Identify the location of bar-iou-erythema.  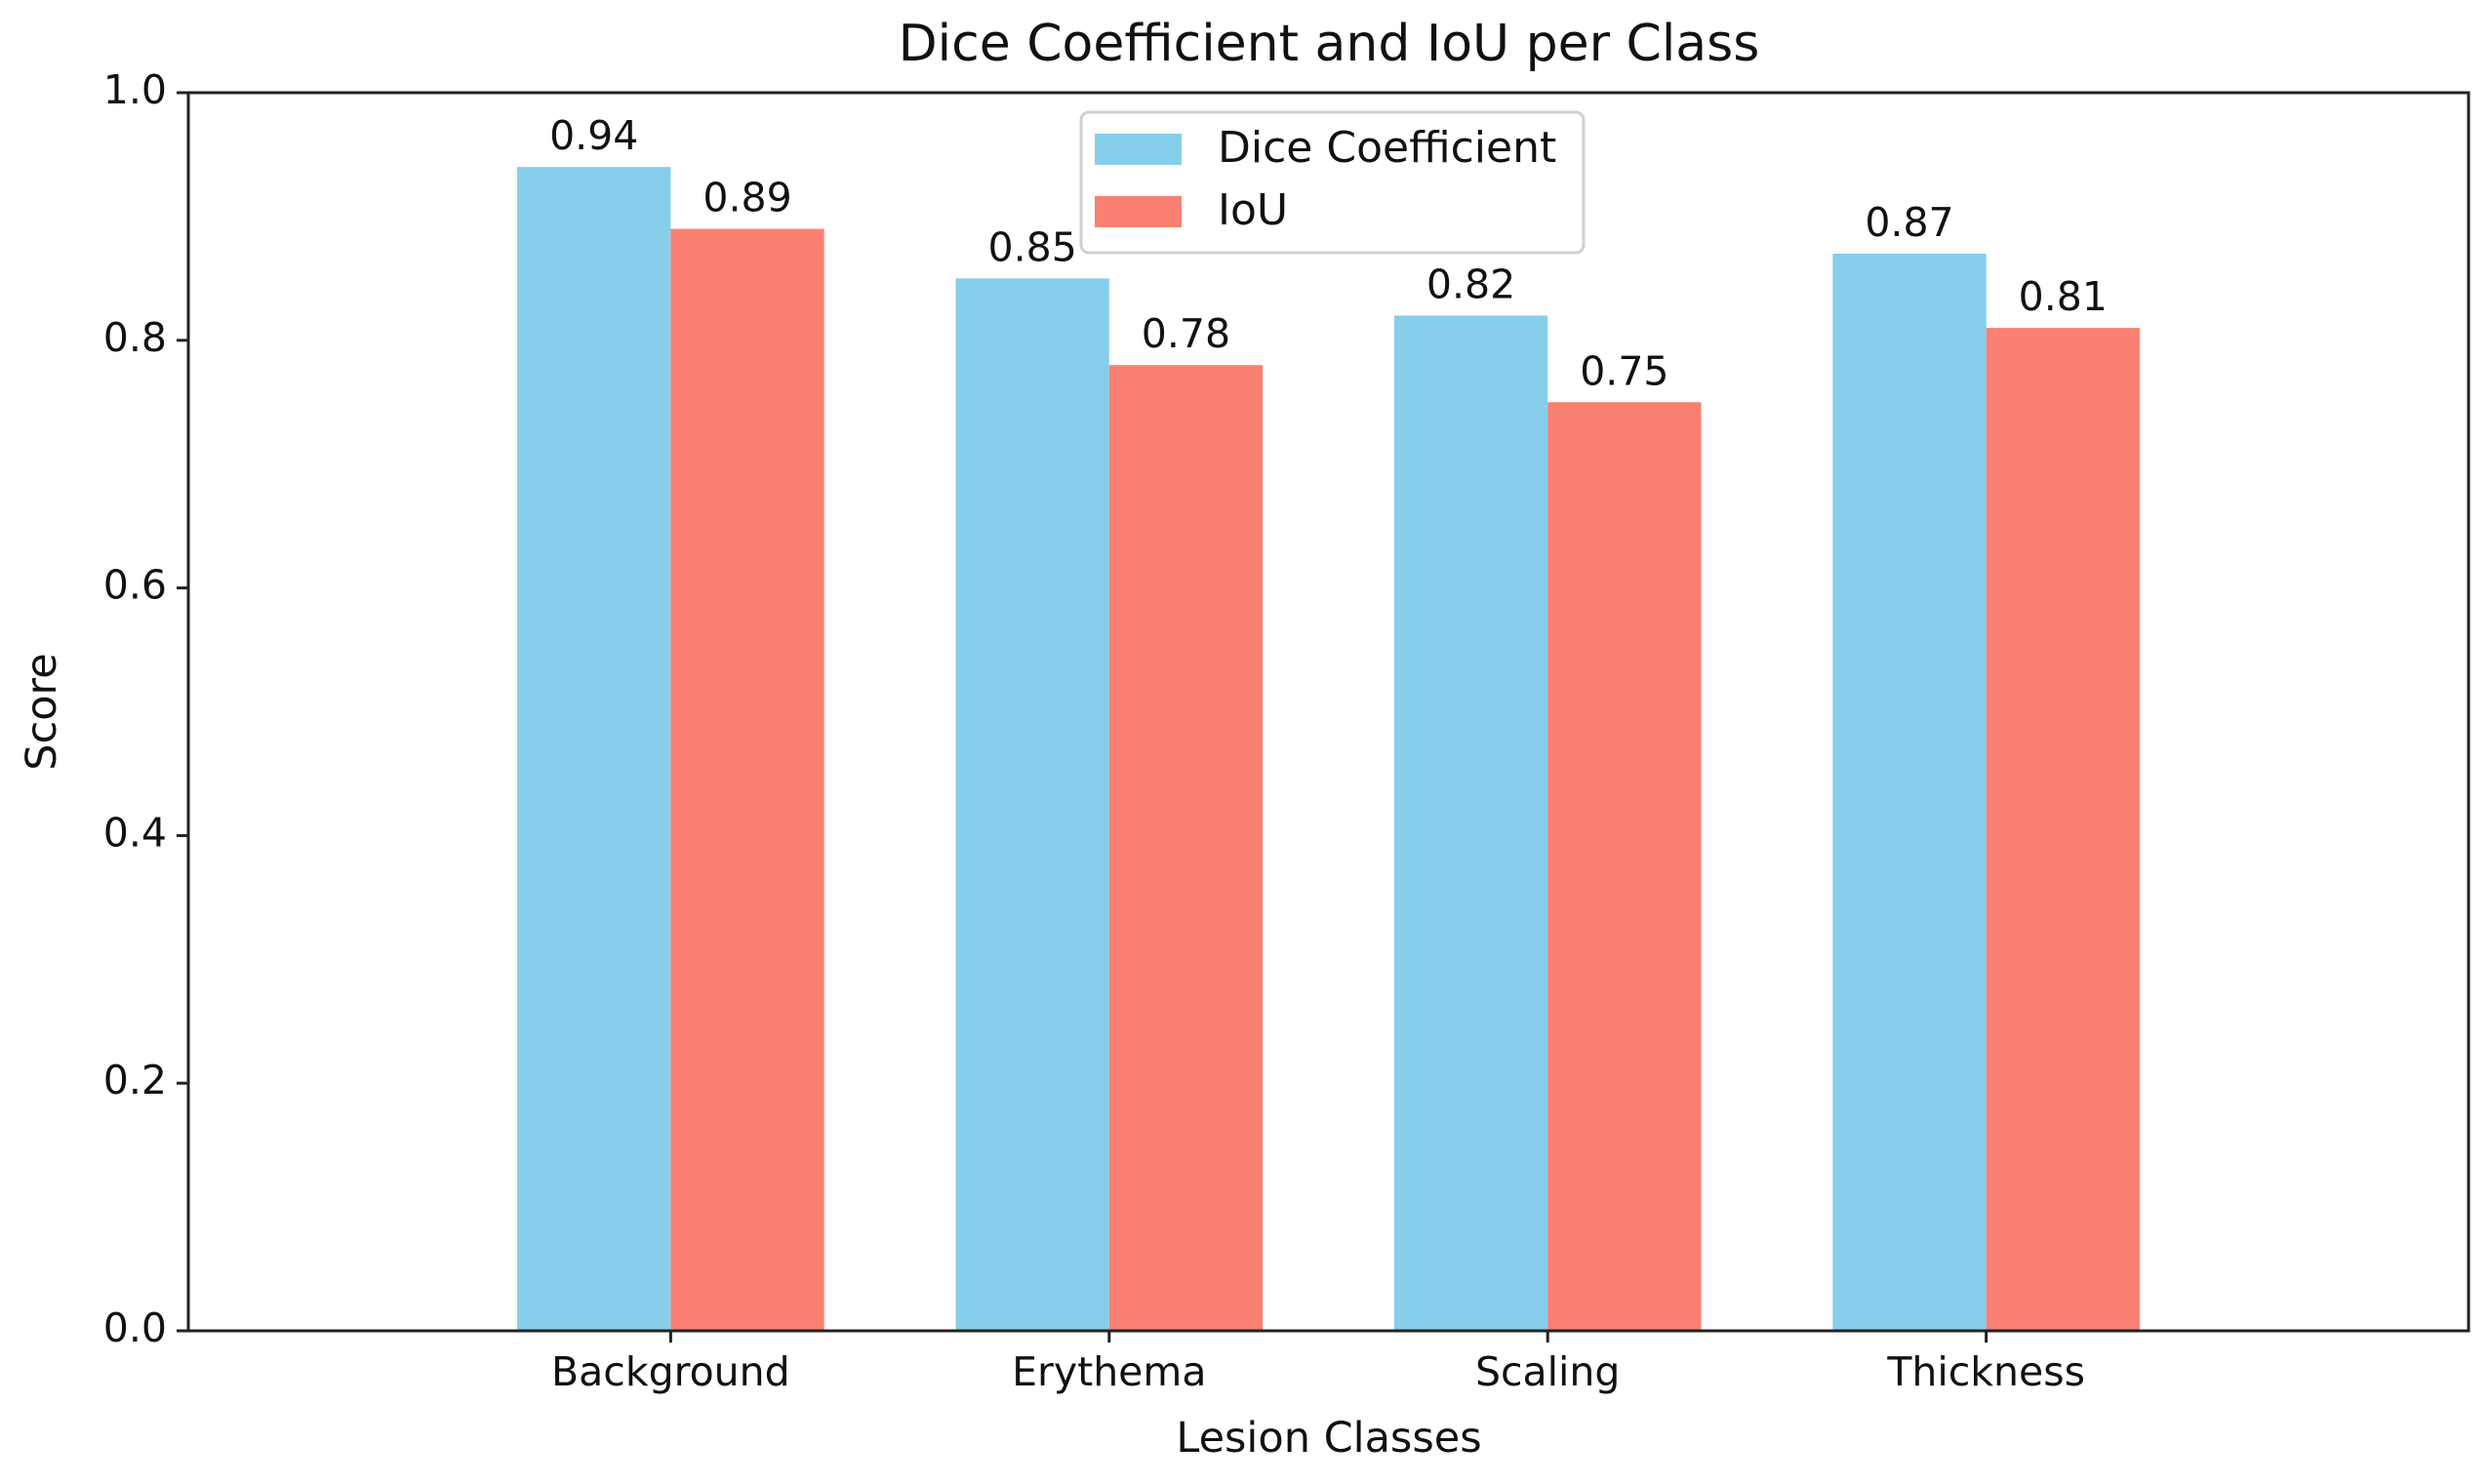
(1186, 848).